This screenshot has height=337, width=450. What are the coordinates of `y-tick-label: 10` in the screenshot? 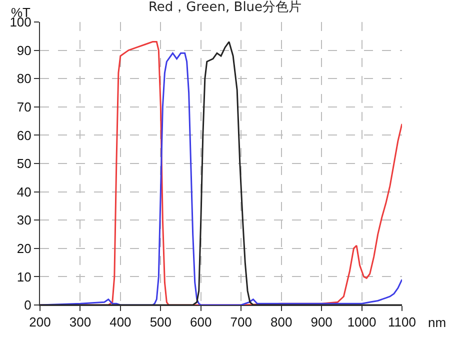 It's located at (24, 276).